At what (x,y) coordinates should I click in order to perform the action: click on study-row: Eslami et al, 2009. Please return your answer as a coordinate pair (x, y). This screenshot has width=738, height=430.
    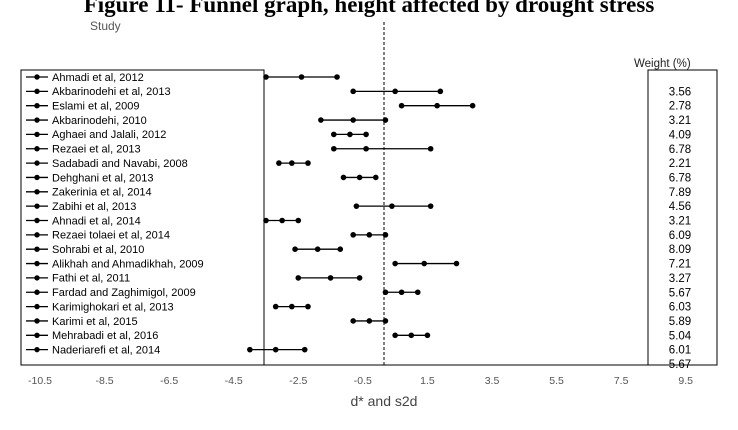
    Looking at the image, I should click on (251, 107).